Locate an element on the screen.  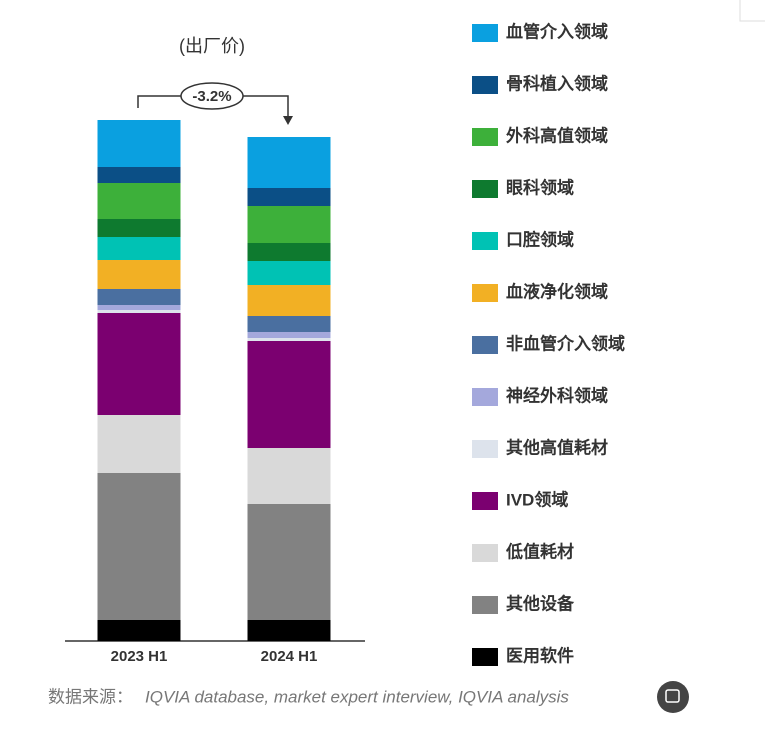
legend-label: 医用软件 is located at coordinates (540, 655).